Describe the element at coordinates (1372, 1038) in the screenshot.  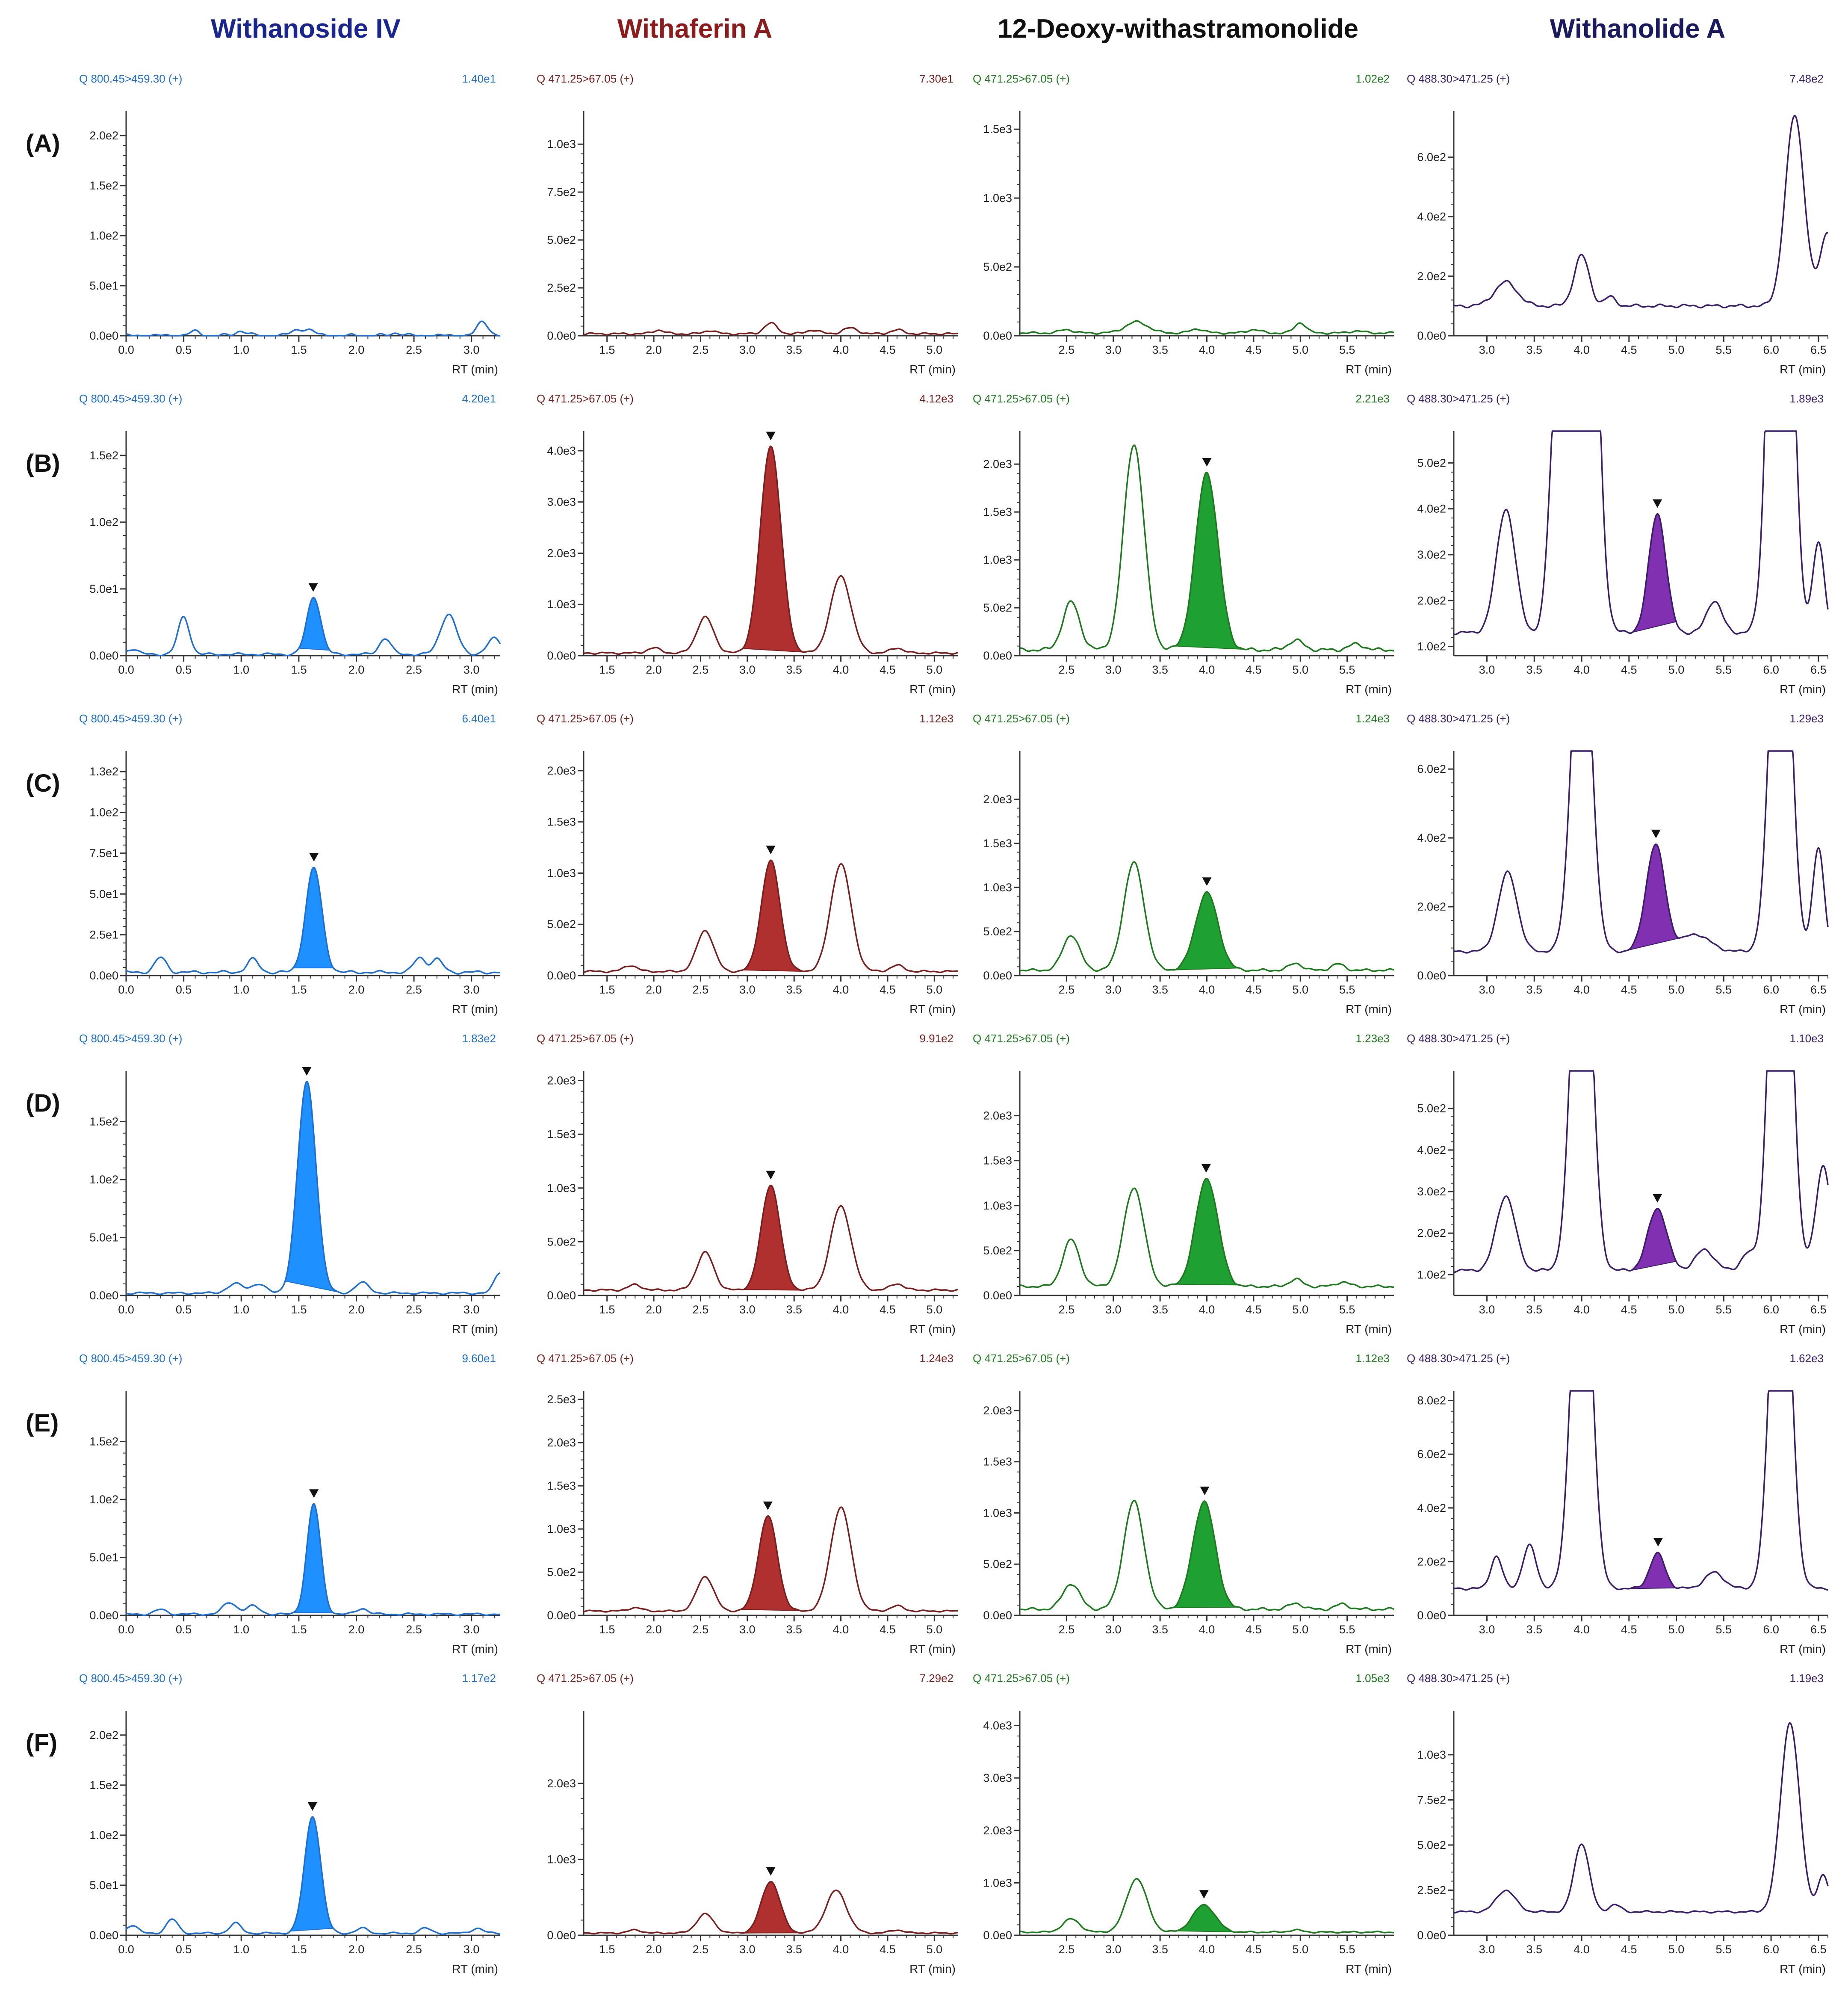
I see `intensity-label: 1.23e3` at that location.